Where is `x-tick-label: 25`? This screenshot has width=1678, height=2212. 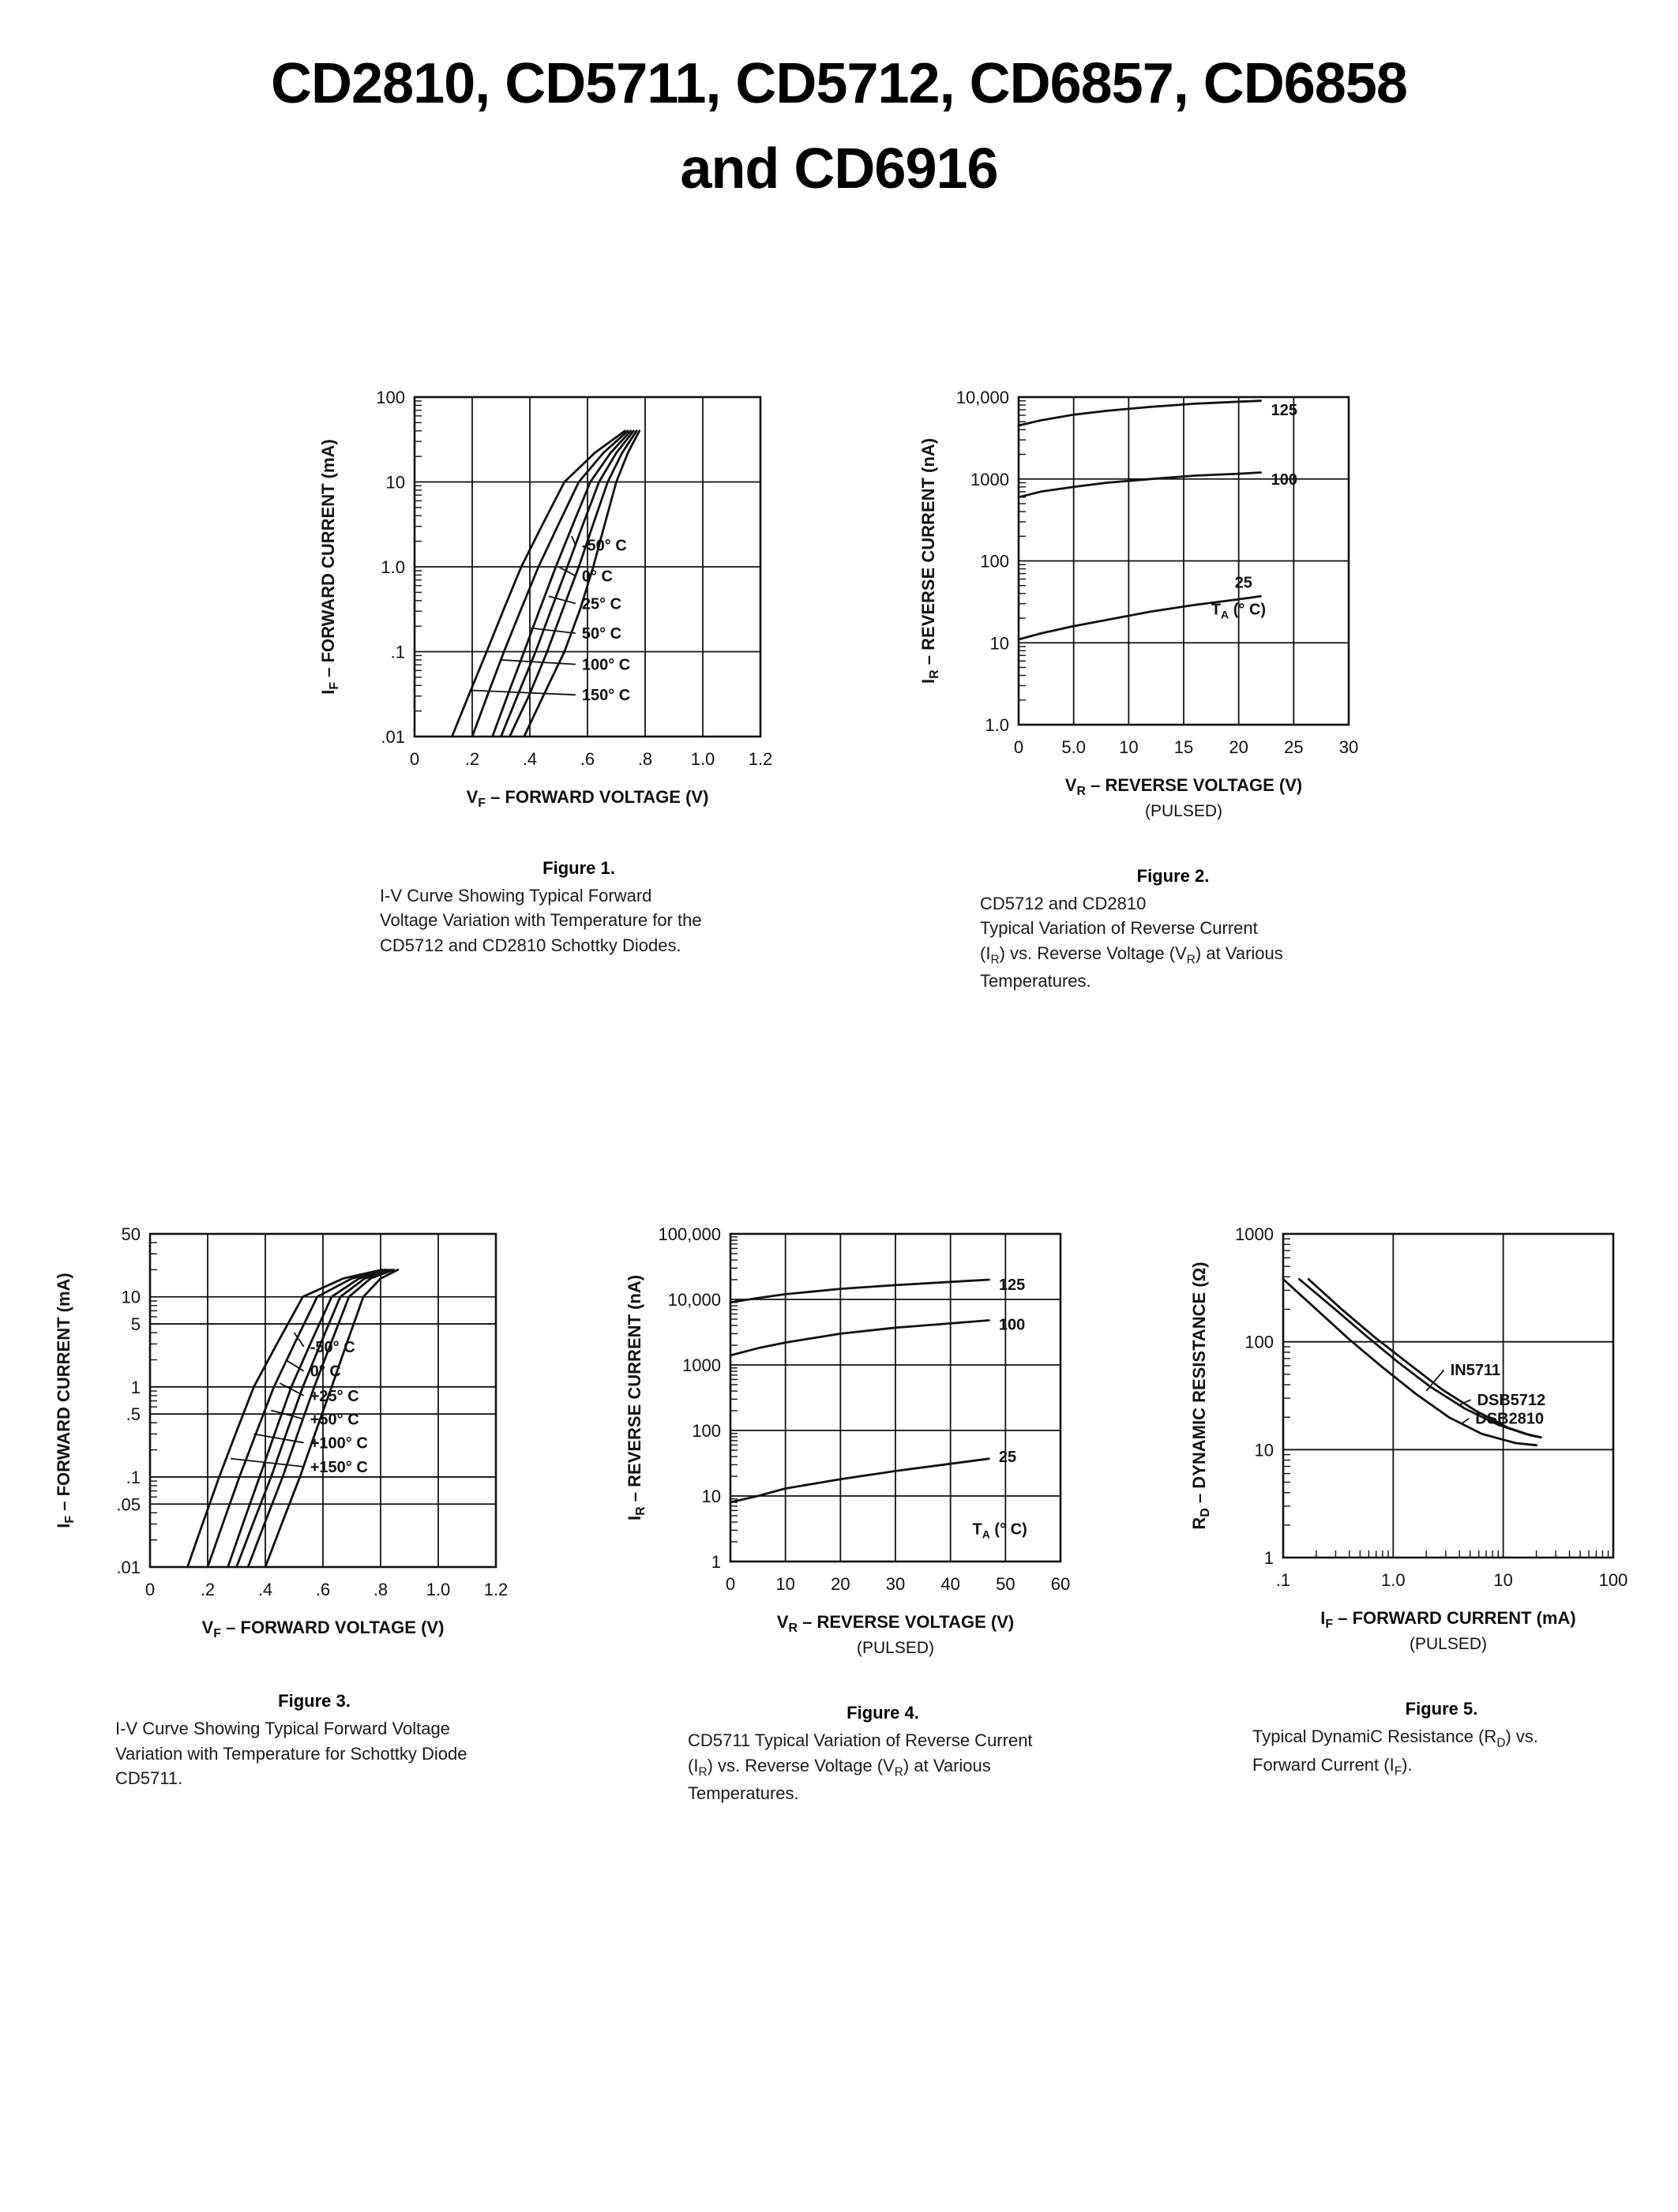
x-tick-label: 25 is located at coordinates (1293, 747).